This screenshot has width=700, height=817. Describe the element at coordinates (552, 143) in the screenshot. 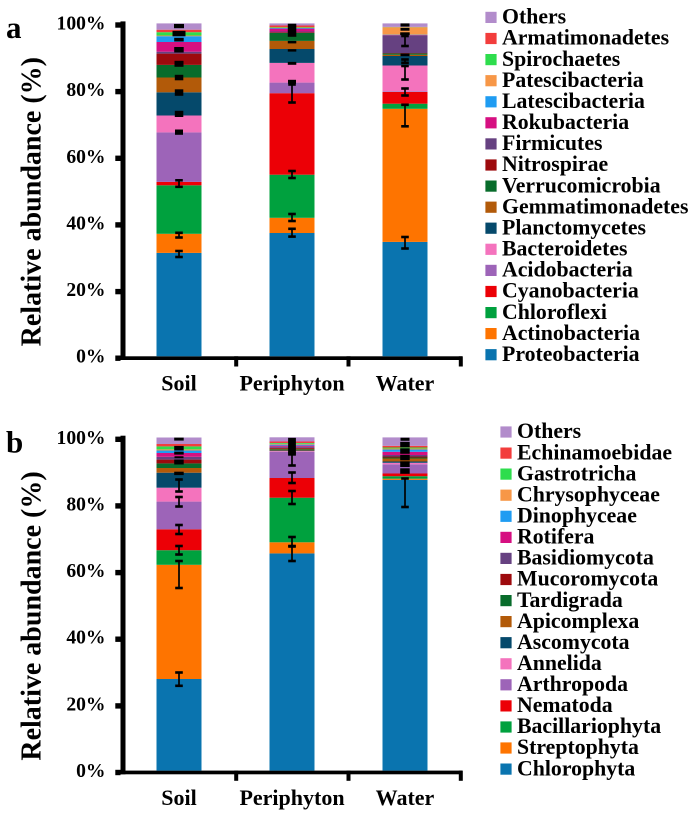

I see `svg-text: Firmicutes` at that location.